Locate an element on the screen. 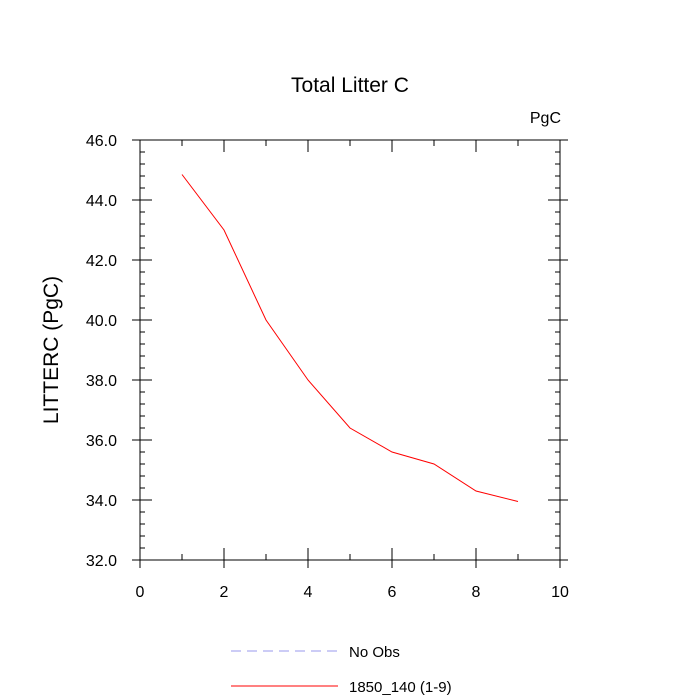  legend: No Obs 1850_140 (1-9) is located at coordinates (341, 670).